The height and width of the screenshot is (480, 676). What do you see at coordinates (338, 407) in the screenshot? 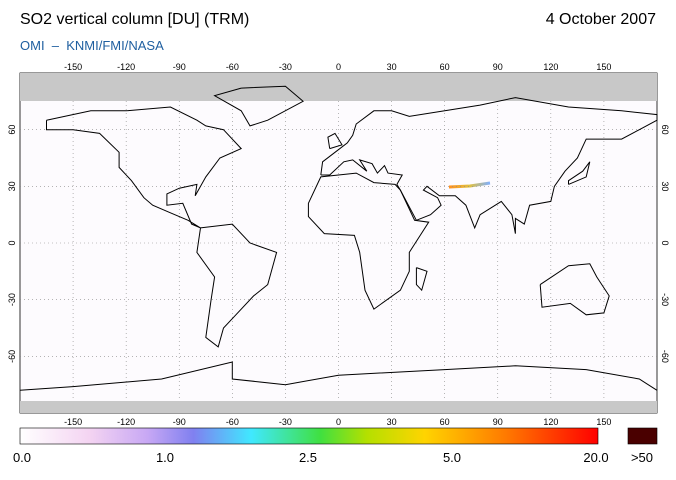
I see `no-data-south` at bounding box center [338, 407].